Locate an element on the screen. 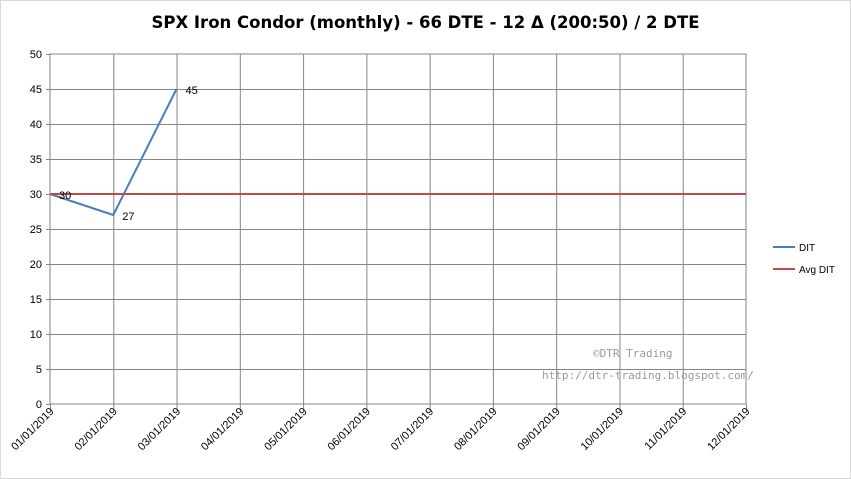 The width and height of the screenshot is (851, 479). watermark-copyright: ©DTR Trading is located at coordinates (632, 353).